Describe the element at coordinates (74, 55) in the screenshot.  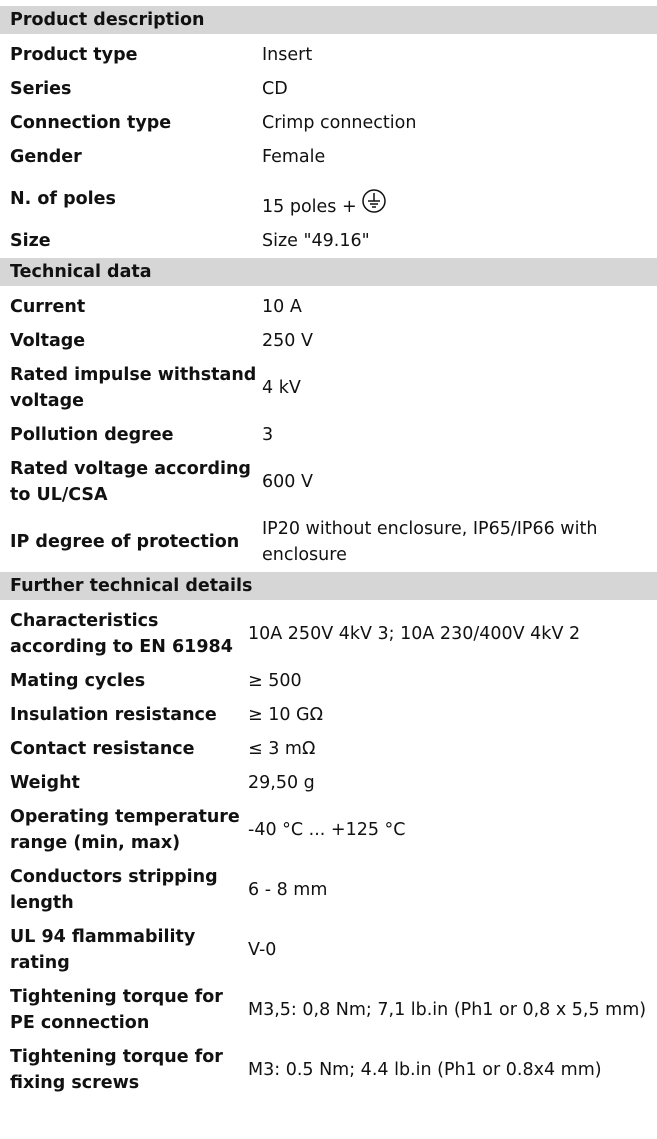
I see `spec-label: Product type` at that location.